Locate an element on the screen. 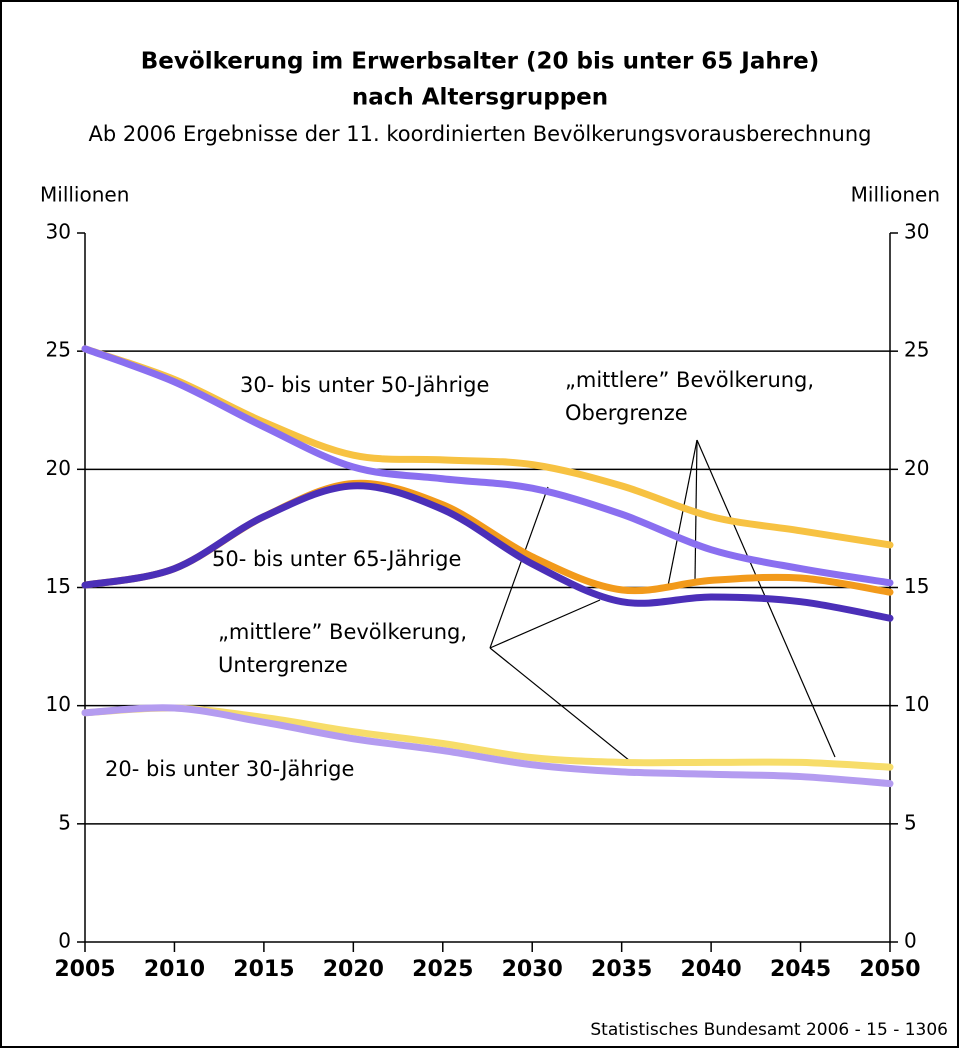 Image resolution: width=959 pixels, height=1048 pixels. x-tick-label: 2050 is located at coordinates (889, 969).